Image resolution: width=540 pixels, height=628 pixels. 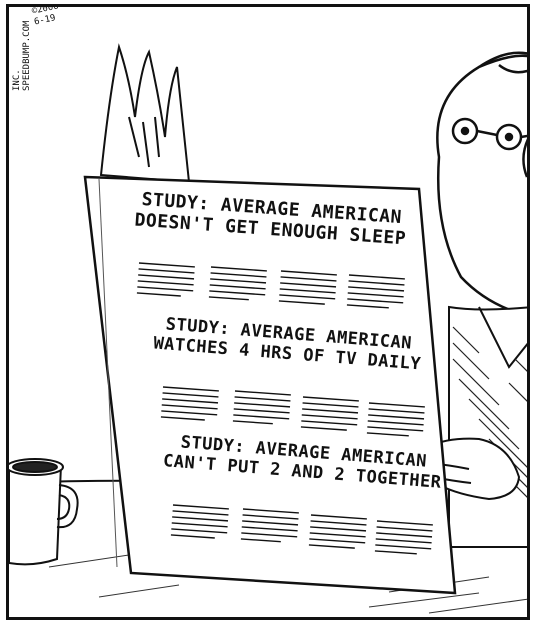 I want to click on newspaper-fold, so click(x=108, y=373).